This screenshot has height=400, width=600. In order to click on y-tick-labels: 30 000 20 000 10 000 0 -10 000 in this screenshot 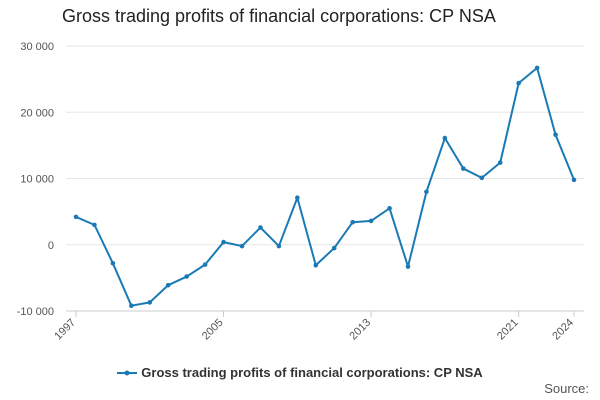, I will do `click(35, 179)`.